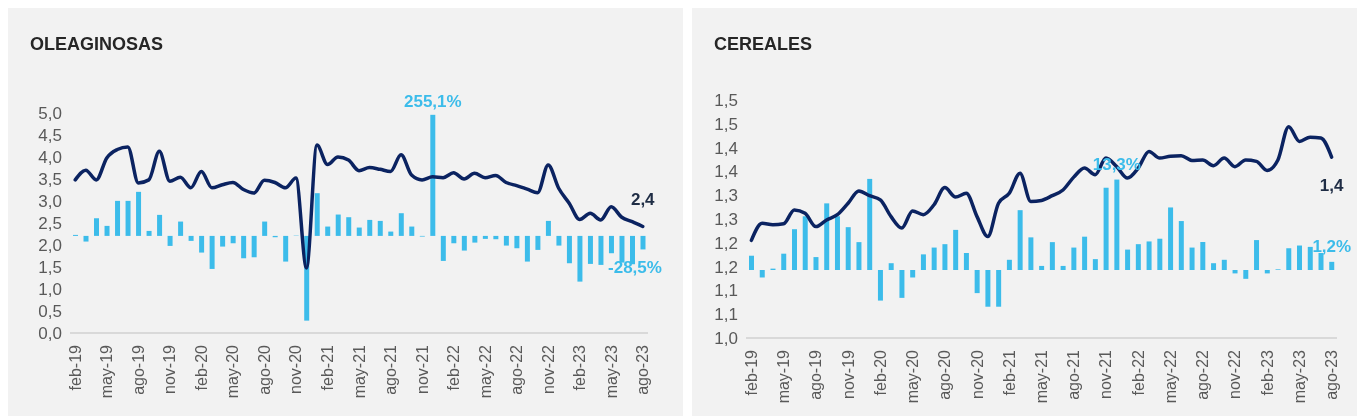 This screenshot has width=1357, height=416. I want to click on y-tick-label: 5,0, so click(50, 114).